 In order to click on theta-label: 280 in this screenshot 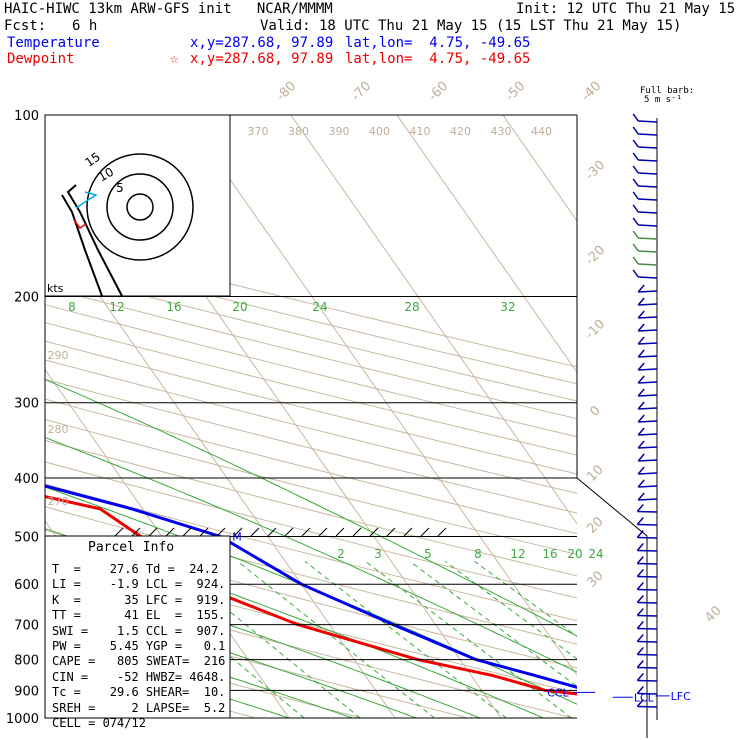, I will do `click(58, 429)`.